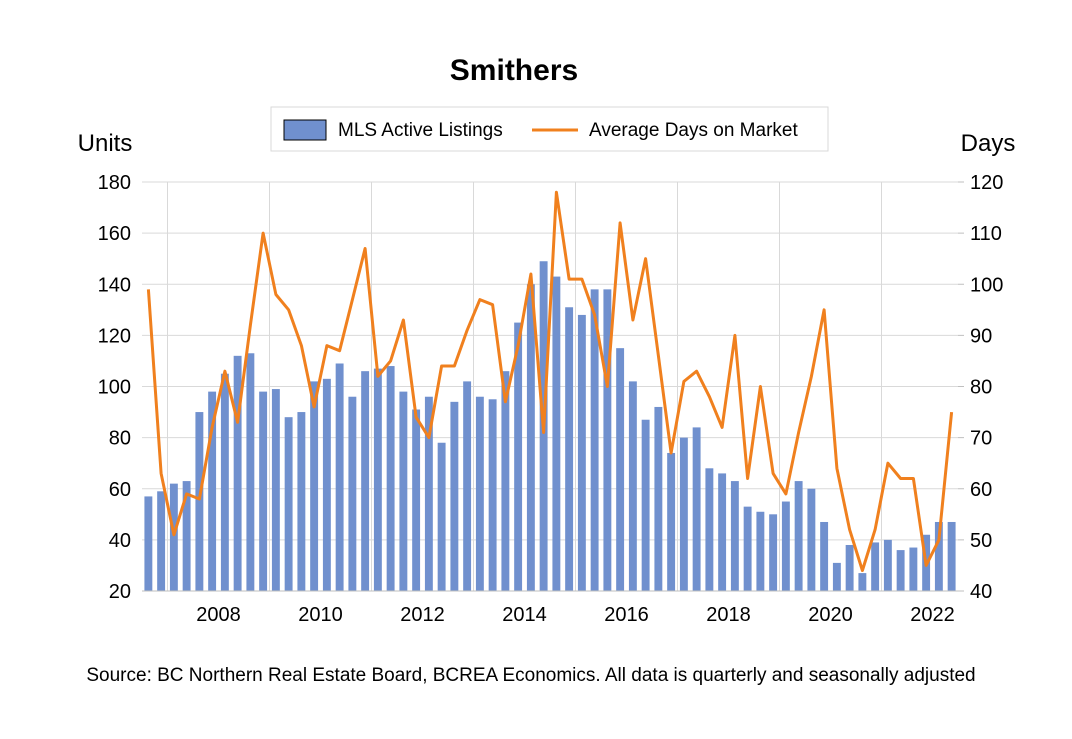  What do you see at coordinates (218, 615) in the screenshot?
I see `x-tick-label-2008: 2008` at bounding box center [218, 615].